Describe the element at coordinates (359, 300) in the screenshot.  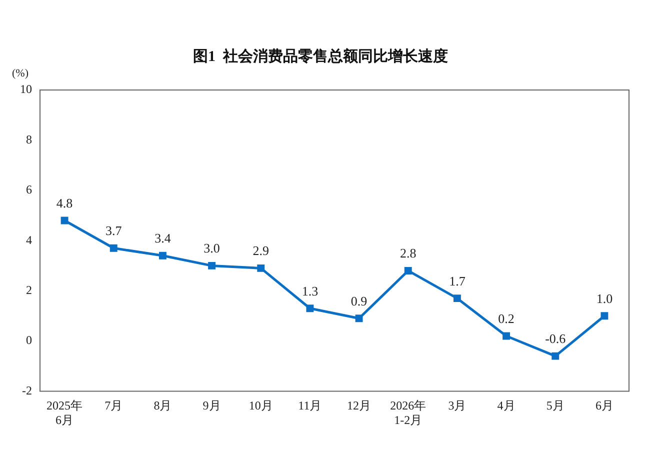
I see `data-label: 0.9` at that location.